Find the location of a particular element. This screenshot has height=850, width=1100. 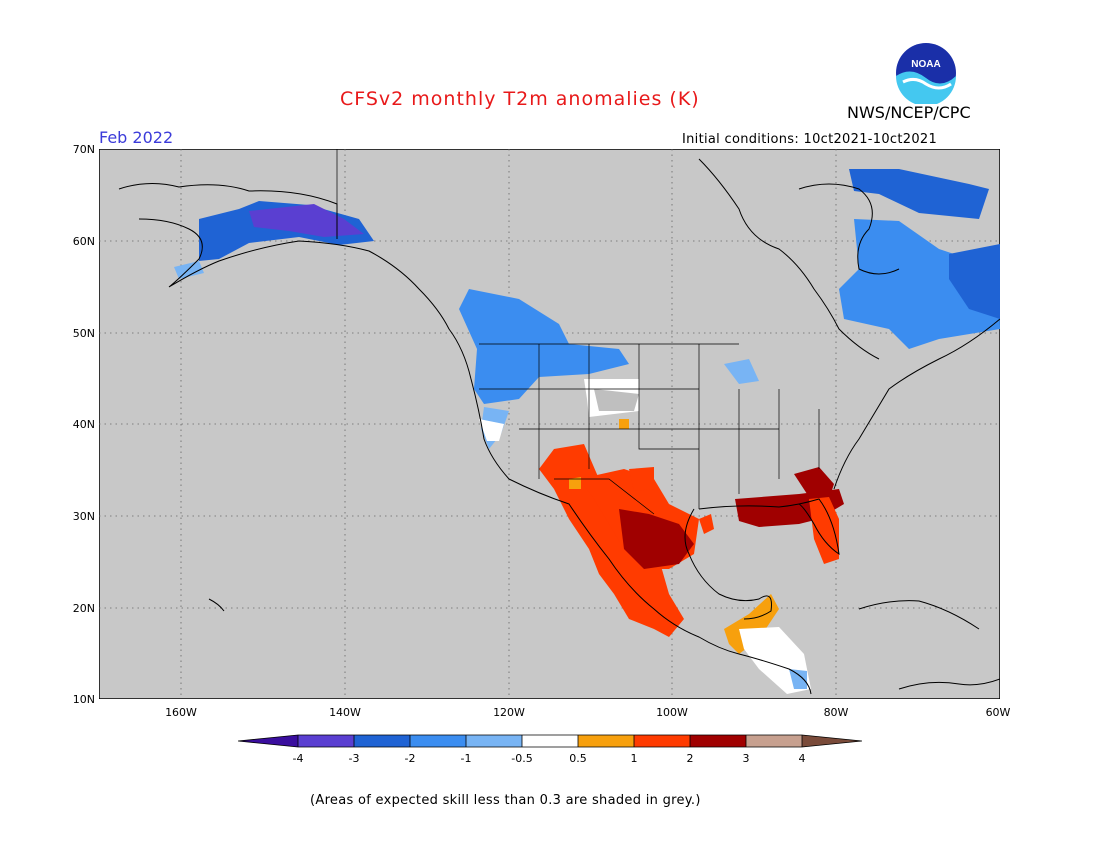

colorbar-label: -2 is located at coordinates (410, 758).